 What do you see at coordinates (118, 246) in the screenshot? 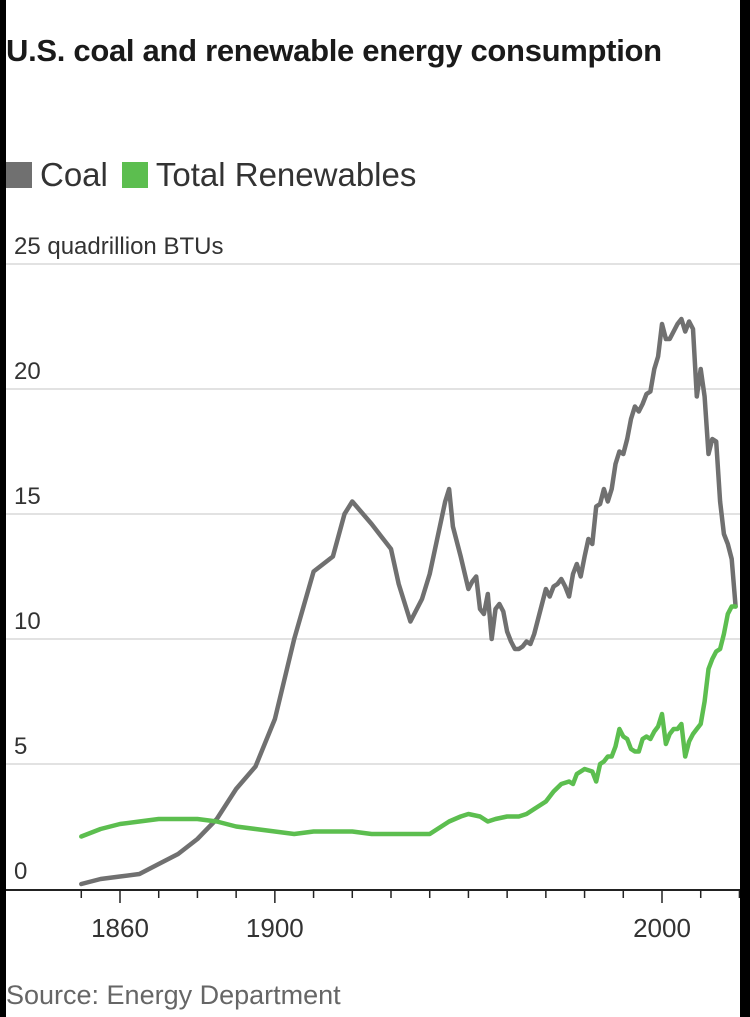
I see `y-axis-unit-label: 25 quadrillion BTUs` at bounding box center [118, 246].